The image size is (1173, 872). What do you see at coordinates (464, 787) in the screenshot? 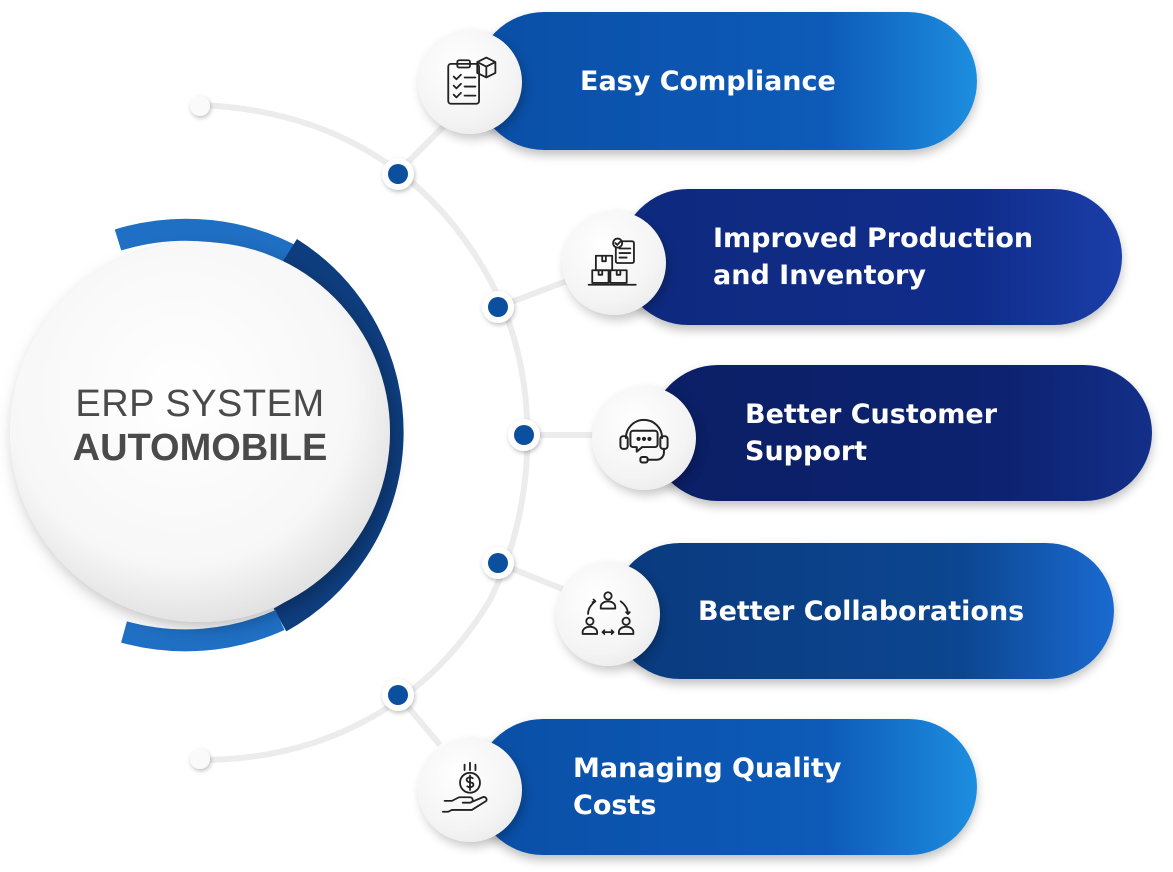
I see `hand-dollar-coin-icon` at bounding box center [464, 787].